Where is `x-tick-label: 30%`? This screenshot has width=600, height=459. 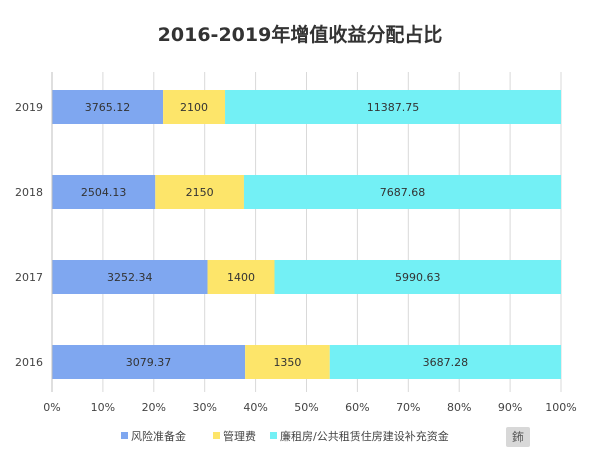 x-tick-label: 30% is located at coordinates (204, 407).